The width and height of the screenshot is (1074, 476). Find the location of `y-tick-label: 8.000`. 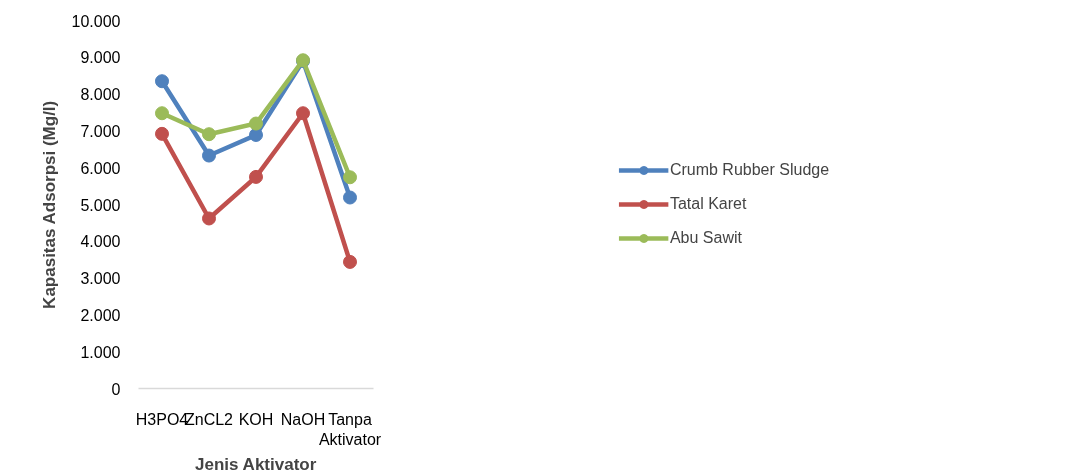

y-tick-label: 8.000 is located at coordinates (100, 95).